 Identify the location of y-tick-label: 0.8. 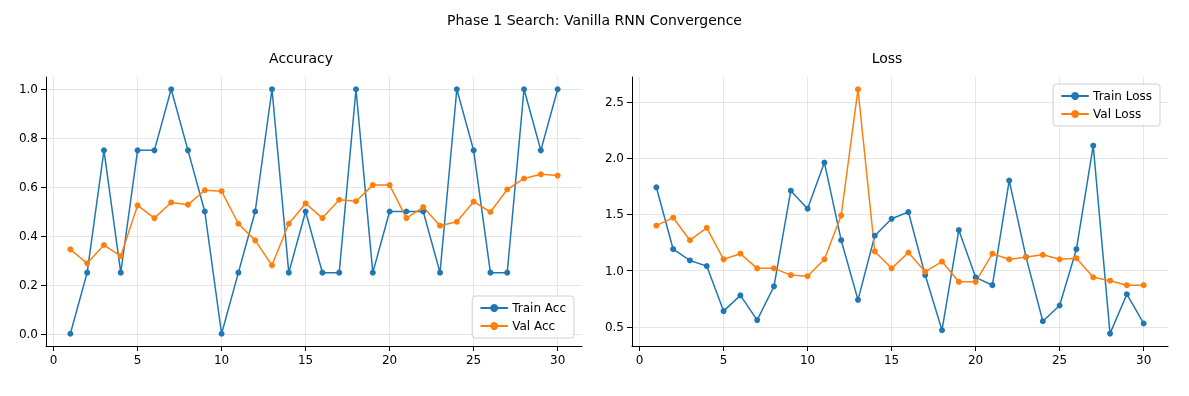
(28, 138).